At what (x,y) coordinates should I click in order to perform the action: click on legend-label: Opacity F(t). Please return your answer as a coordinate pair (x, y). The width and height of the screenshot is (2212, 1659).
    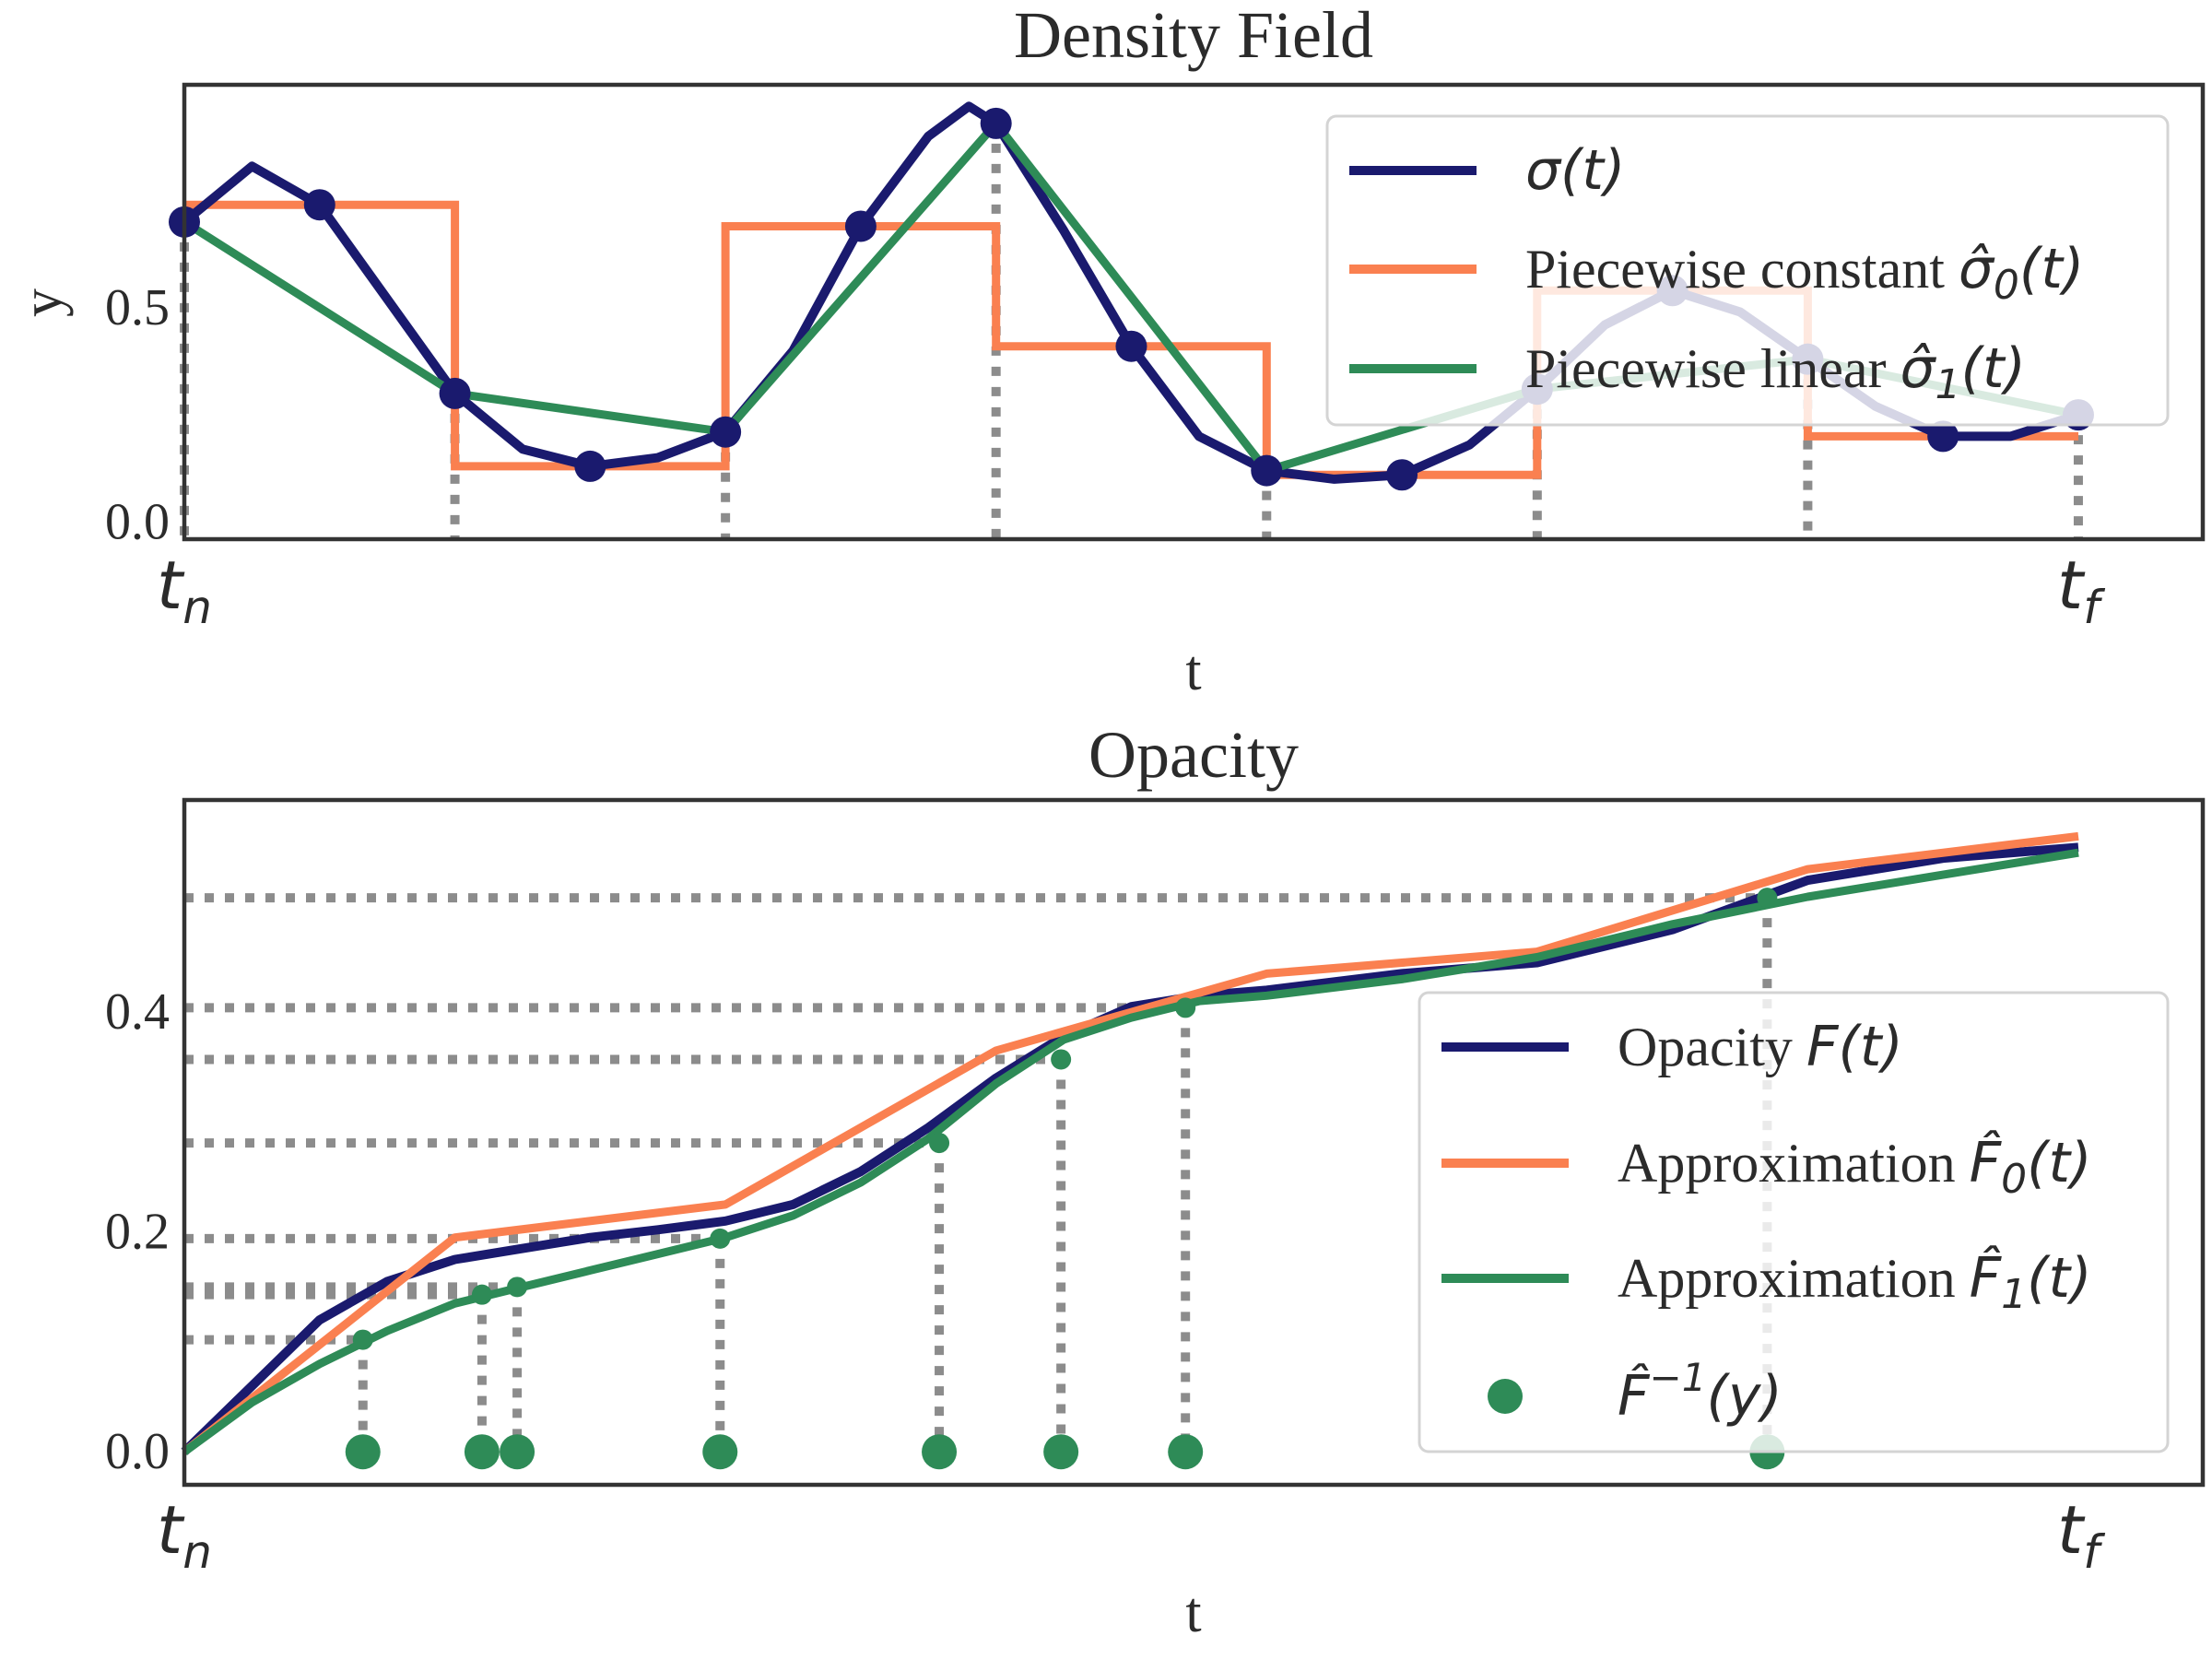
    Looking at the image, I should click on (1760, 1047).